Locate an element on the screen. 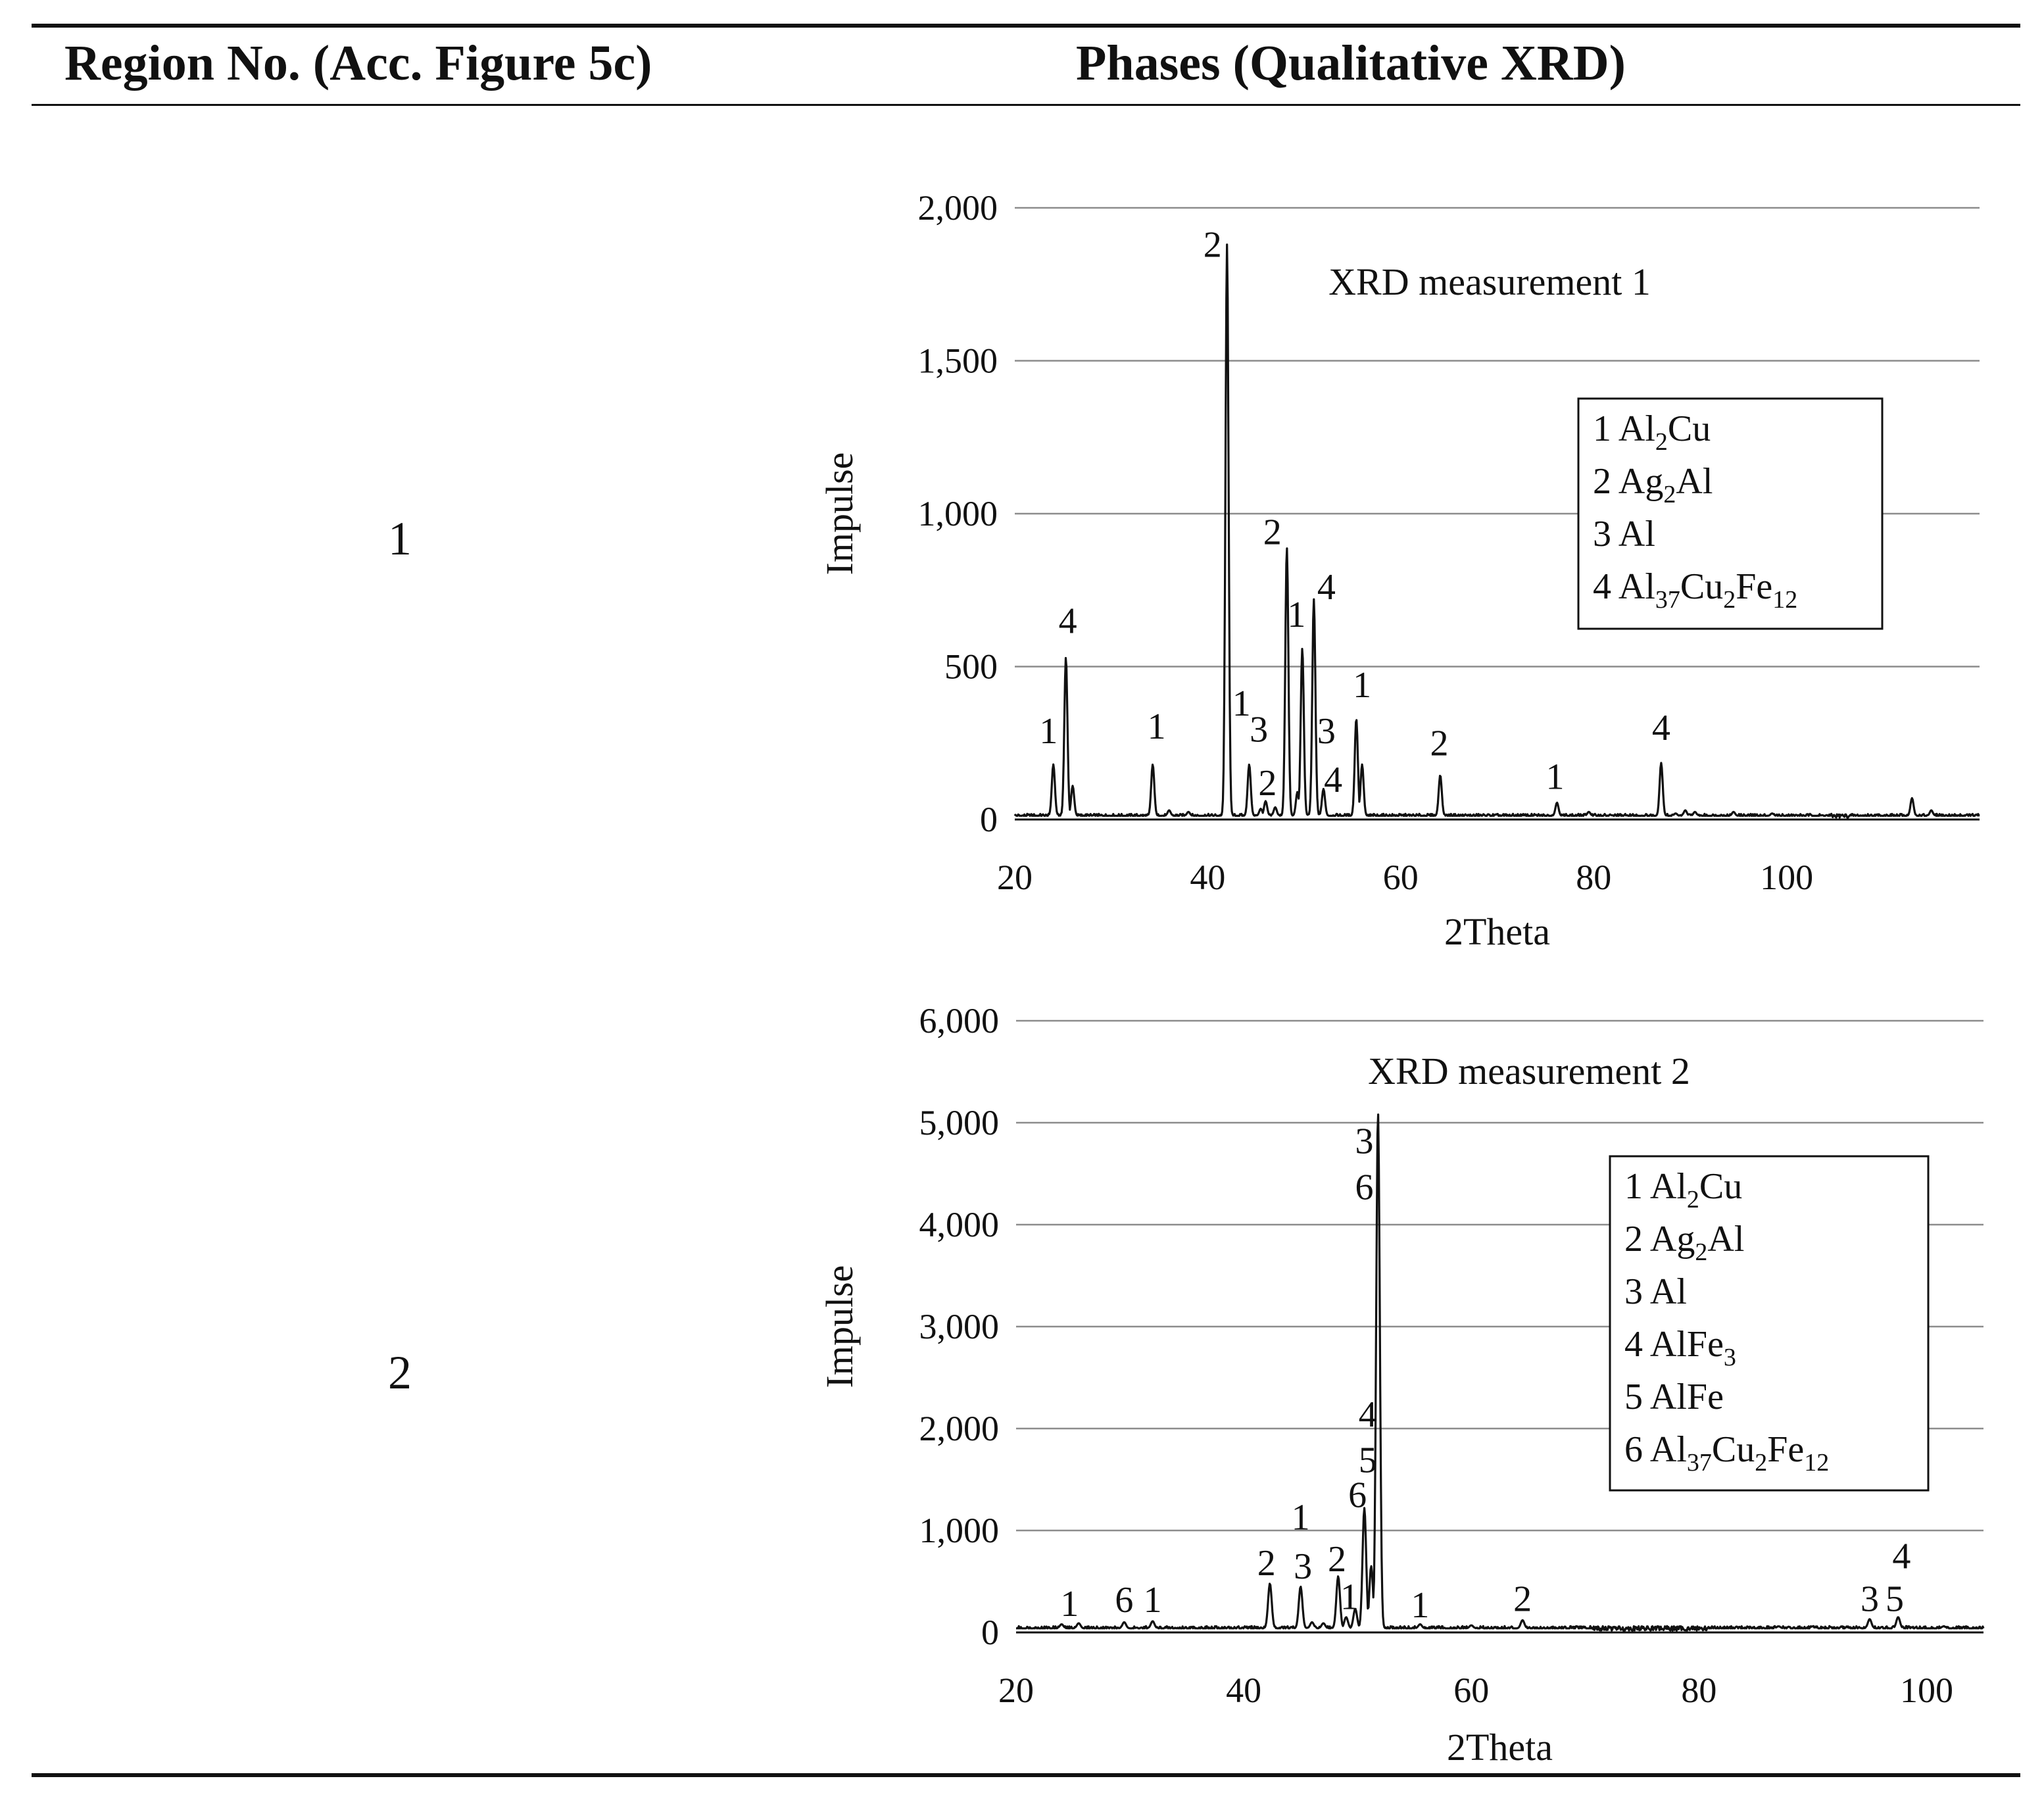 The image size is (2044, 1810). y-tick-label: 500 is located at coordinates (971, 667).